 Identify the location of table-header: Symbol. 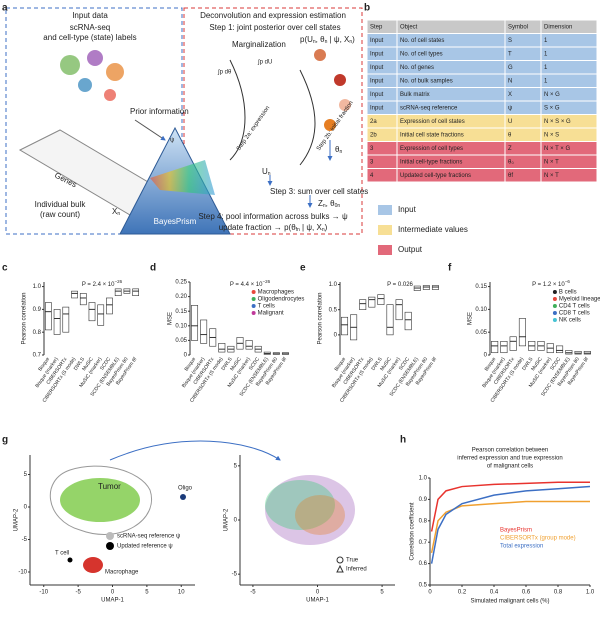
(518, 27).